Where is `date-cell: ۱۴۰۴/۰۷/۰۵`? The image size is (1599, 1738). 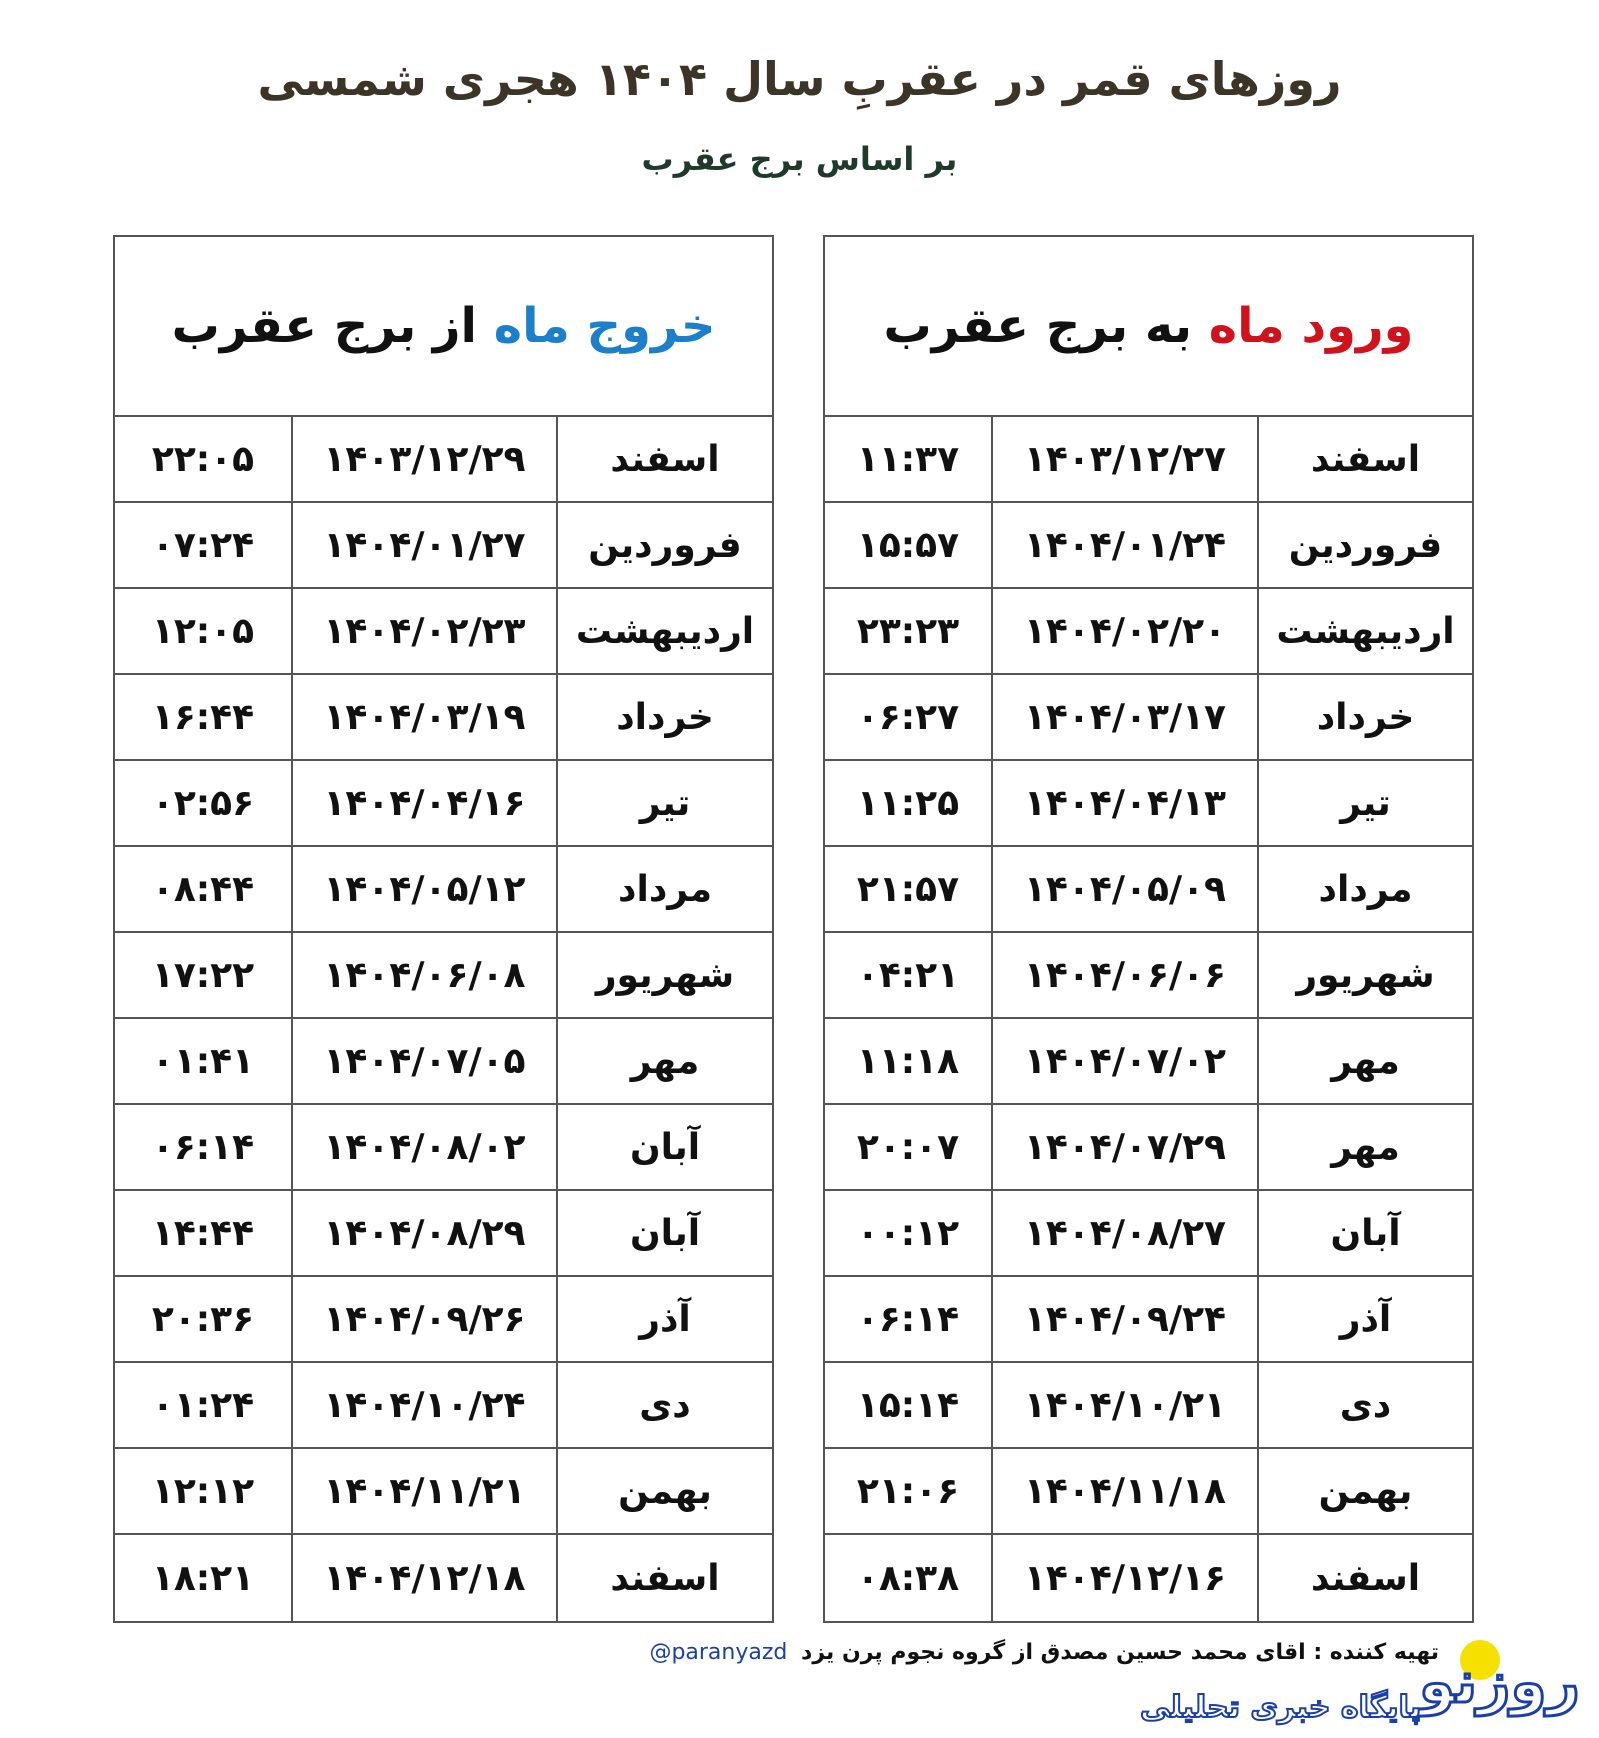 date-cell: ۱۴۰۴/۰۷/۰۵ is located at coordinates (425, 1061).